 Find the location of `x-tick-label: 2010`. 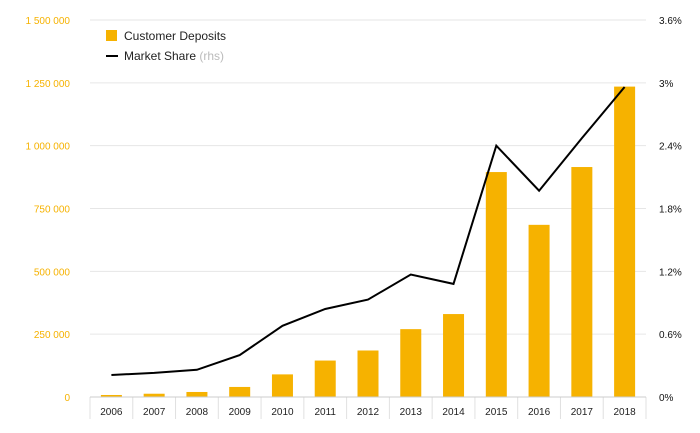

x-tick-label: 2010 is located at coordinates (282, 412).